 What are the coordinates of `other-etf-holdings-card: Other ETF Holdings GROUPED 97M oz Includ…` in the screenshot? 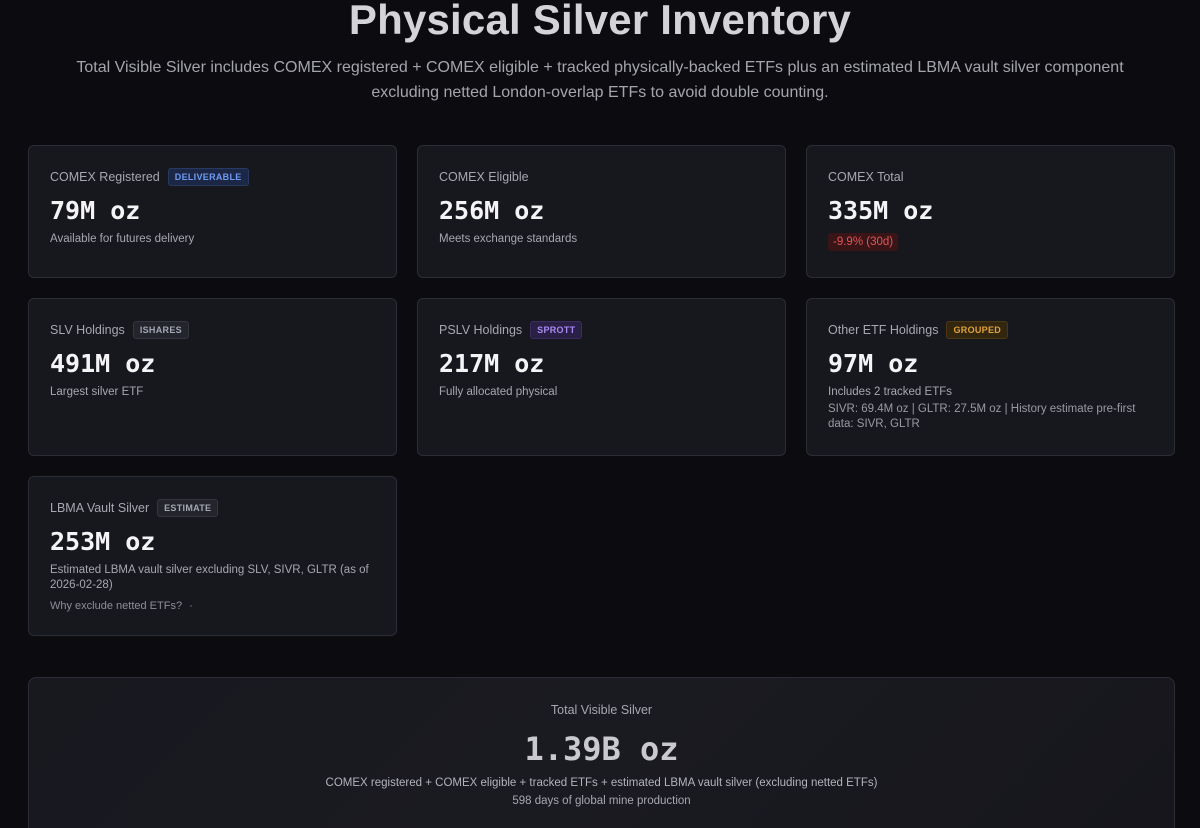 It's located at (990, 377).